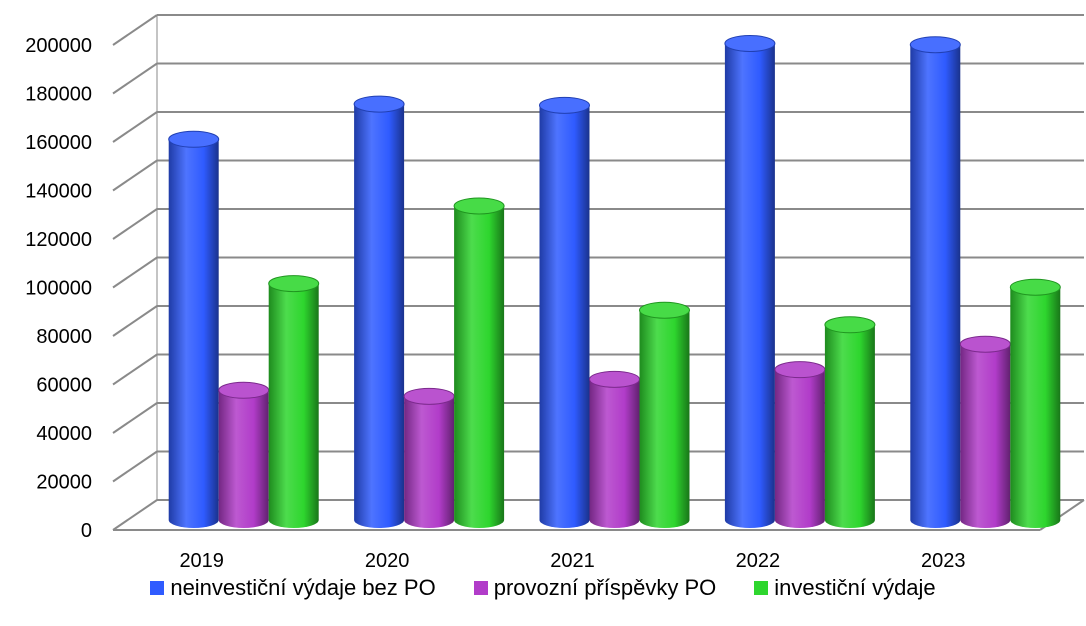 The width and height of the screenshot is (1086, 626). I want to click on bar-3-2021, so click(664, 414).